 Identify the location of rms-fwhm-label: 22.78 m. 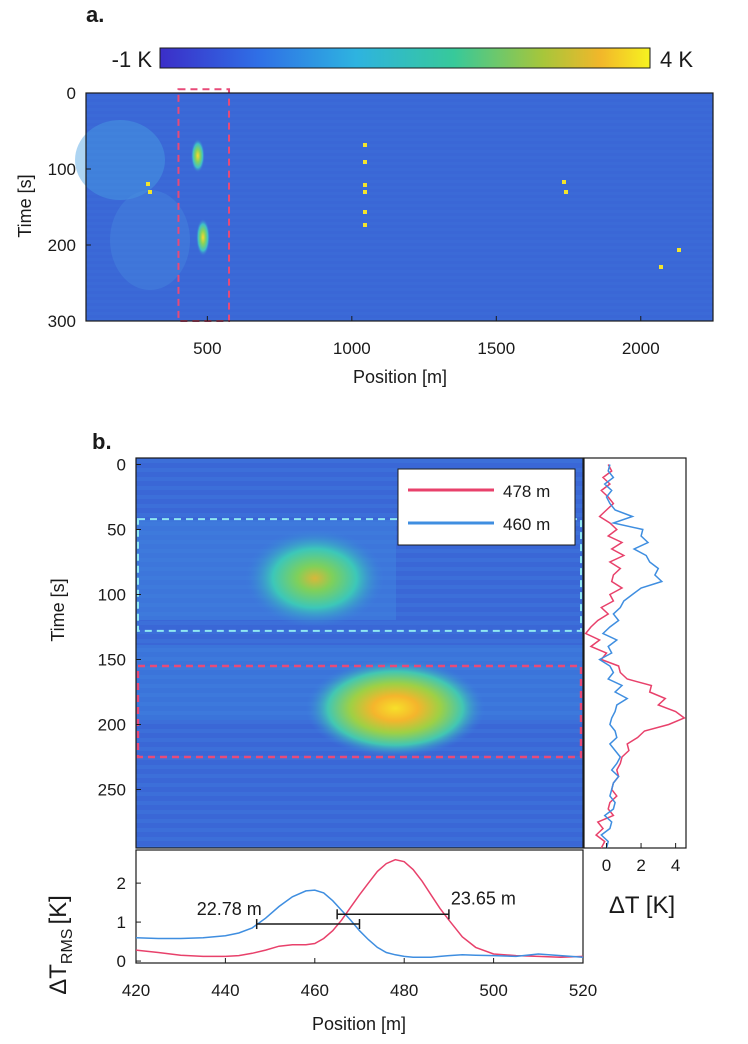
(229, 909).